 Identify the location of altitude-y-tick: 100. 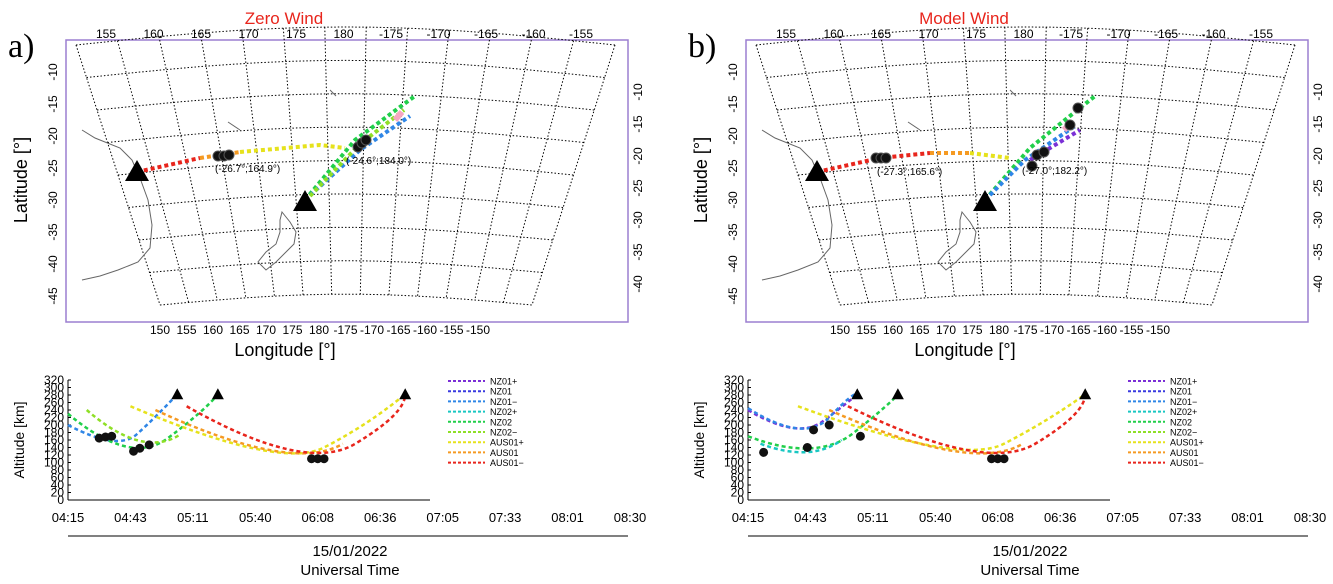
(734, 463).